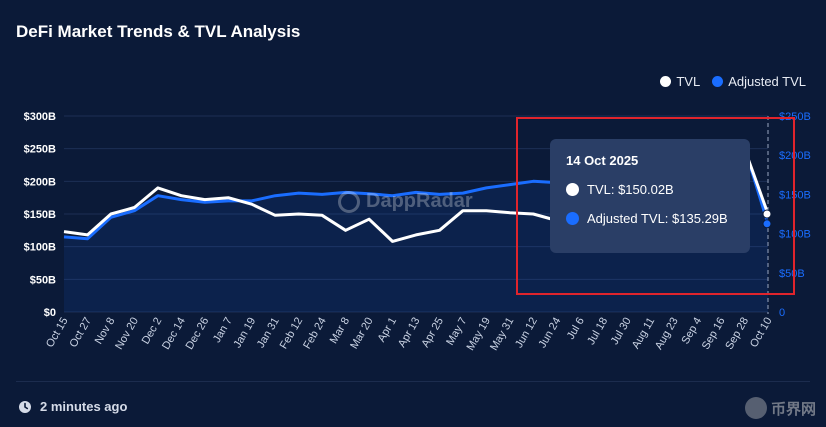 The width and height of the screenshot is (826, 427). What do you see at coordinates (158, 31) in the screenshot?
I see `page-title: DeFi Market Trends & TVL Analysis` at bounding box center [158, 31].